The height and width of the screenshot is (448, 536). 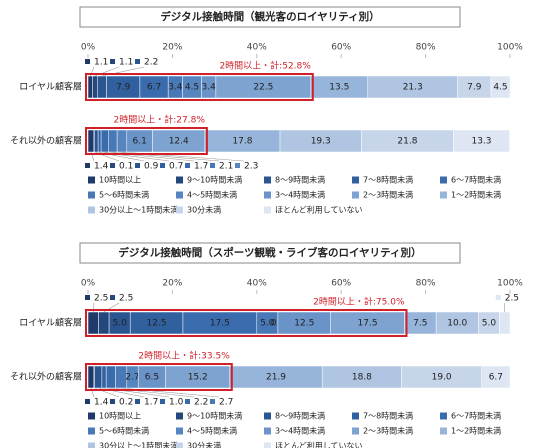 What do you see at coordinates (270, 253) in the screenshot?
I see `title-box` at bounding box center [270, 253].